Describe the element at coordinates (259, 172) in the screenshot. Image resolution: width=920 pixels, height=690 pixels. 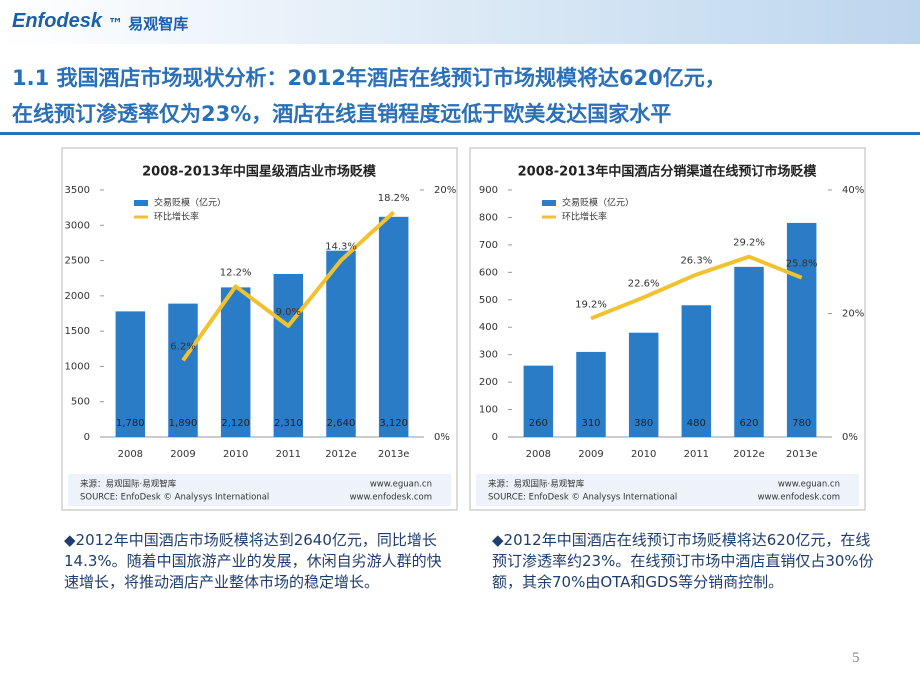
I see `chart-title: 2008-2013年中国星级酒店业市场贬模` at that location.